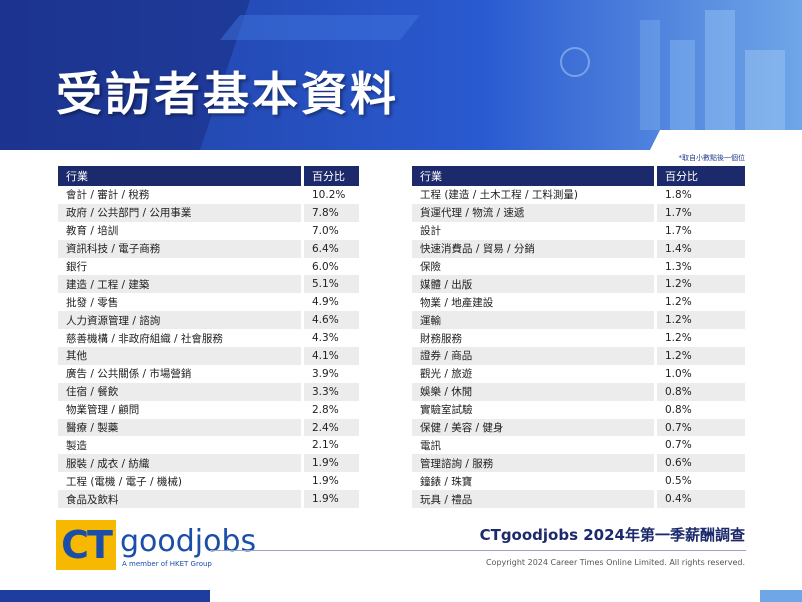 This screenshot has height=602, width=802. Describe the element at coordinates (430, 267) in the screenshot. I see `industry-cell: 保險` at that location.